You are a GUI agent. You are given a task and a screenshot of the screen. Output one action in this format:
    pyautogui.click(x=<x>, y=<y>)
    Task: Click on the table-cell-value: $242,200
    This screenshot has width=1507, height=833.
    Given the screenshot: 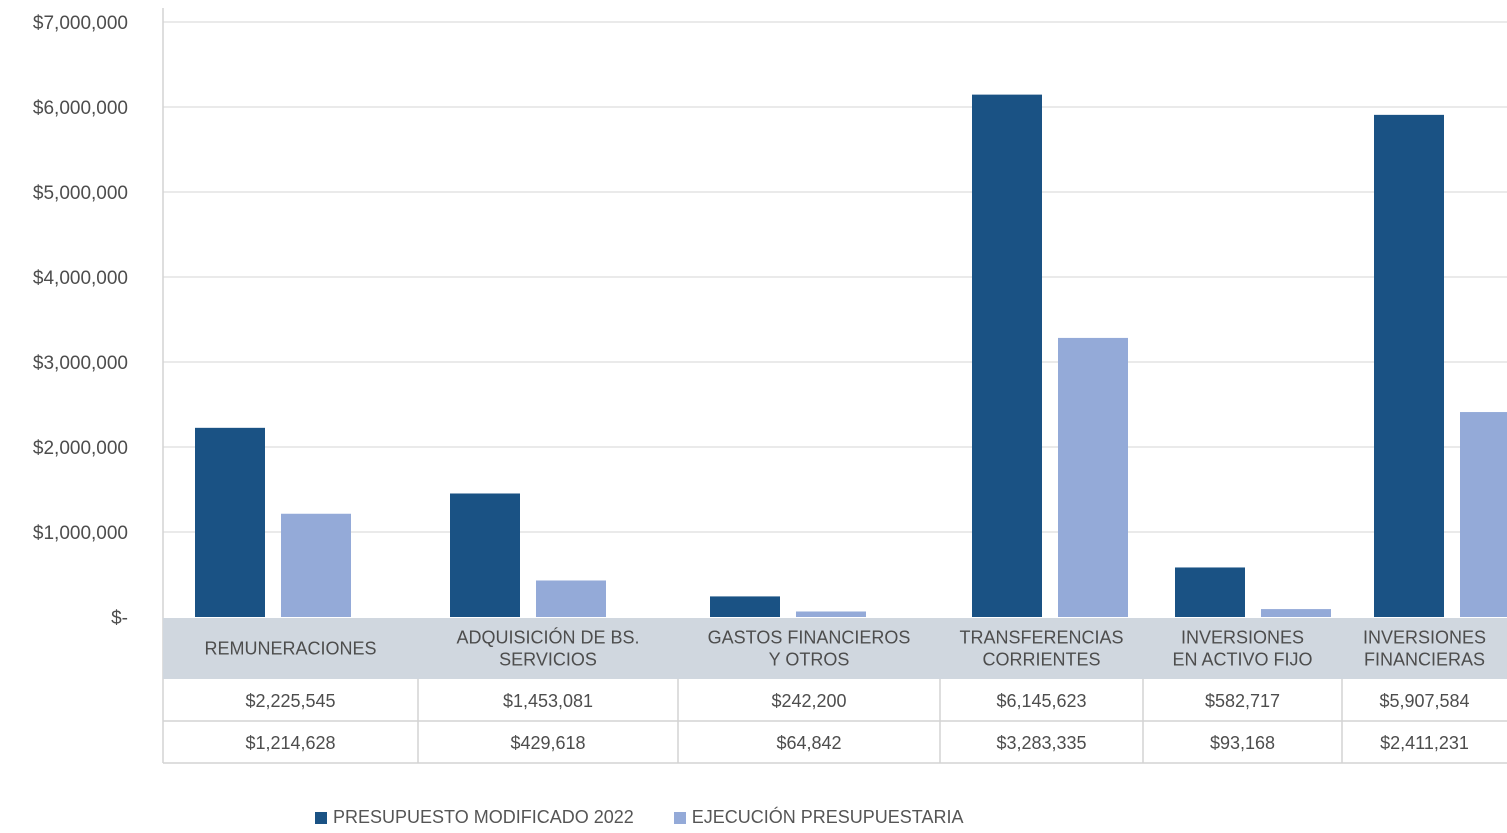 What is the action you would take?
    pyautogui.click(x=808, y=701)
    